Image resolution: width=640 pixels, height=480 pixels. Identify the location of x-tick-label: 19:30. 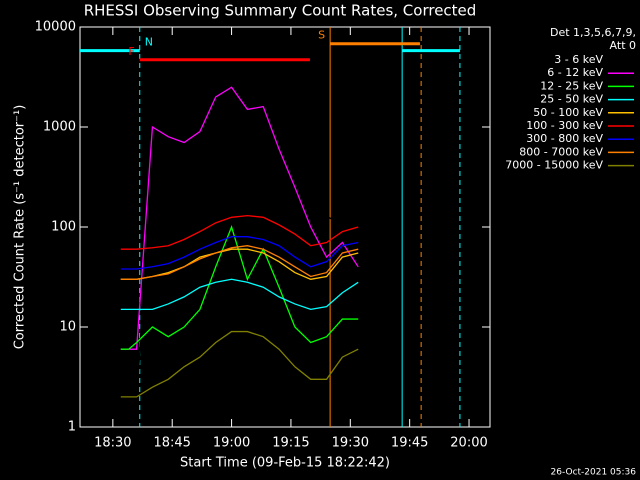
(350, 443).